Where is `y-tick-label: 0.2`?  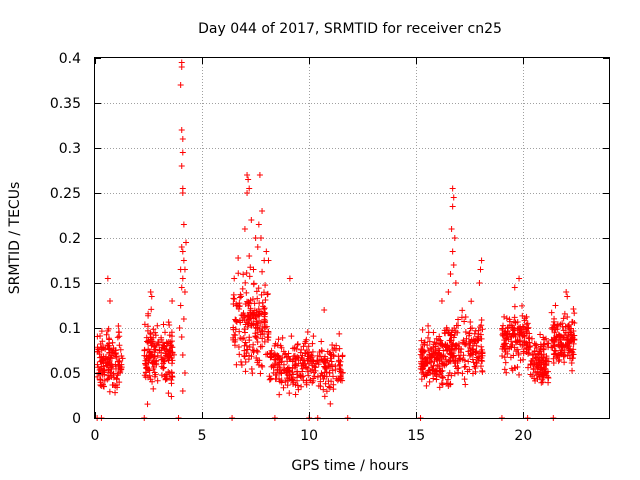
y-tick-label: 0.2 is located at coordinates (70, 239).